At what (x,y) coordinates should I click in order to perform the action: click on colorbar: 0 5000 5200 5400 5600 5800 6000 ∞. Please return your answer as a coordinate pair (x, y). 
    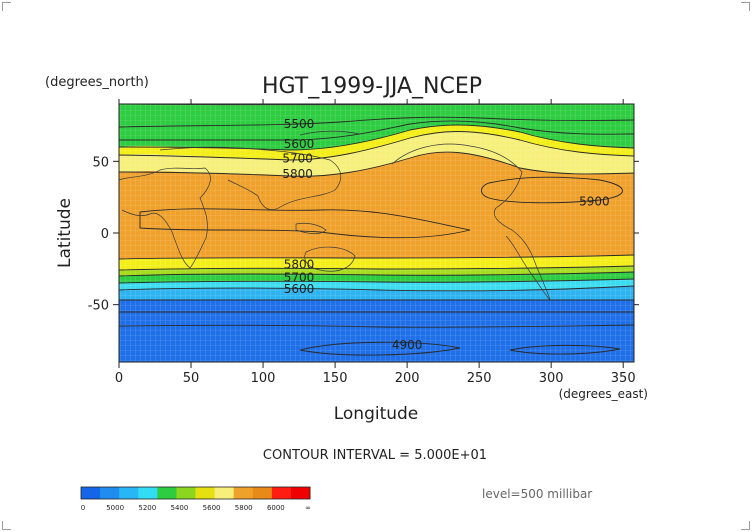
    Looking at the image, I should click on (195, 499).